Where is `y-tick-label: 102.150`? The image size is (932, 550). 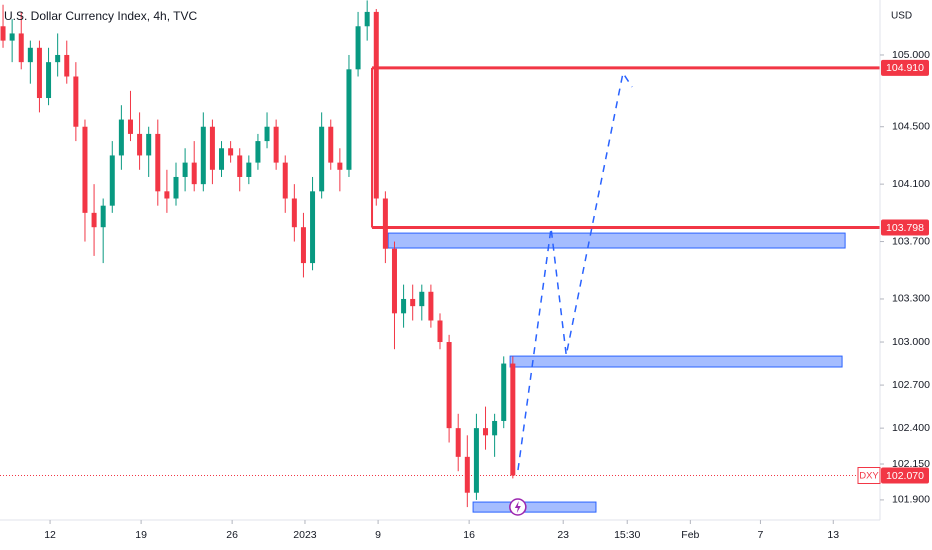 y-tick-label: 102.150 is located at coordinates (911, 464).